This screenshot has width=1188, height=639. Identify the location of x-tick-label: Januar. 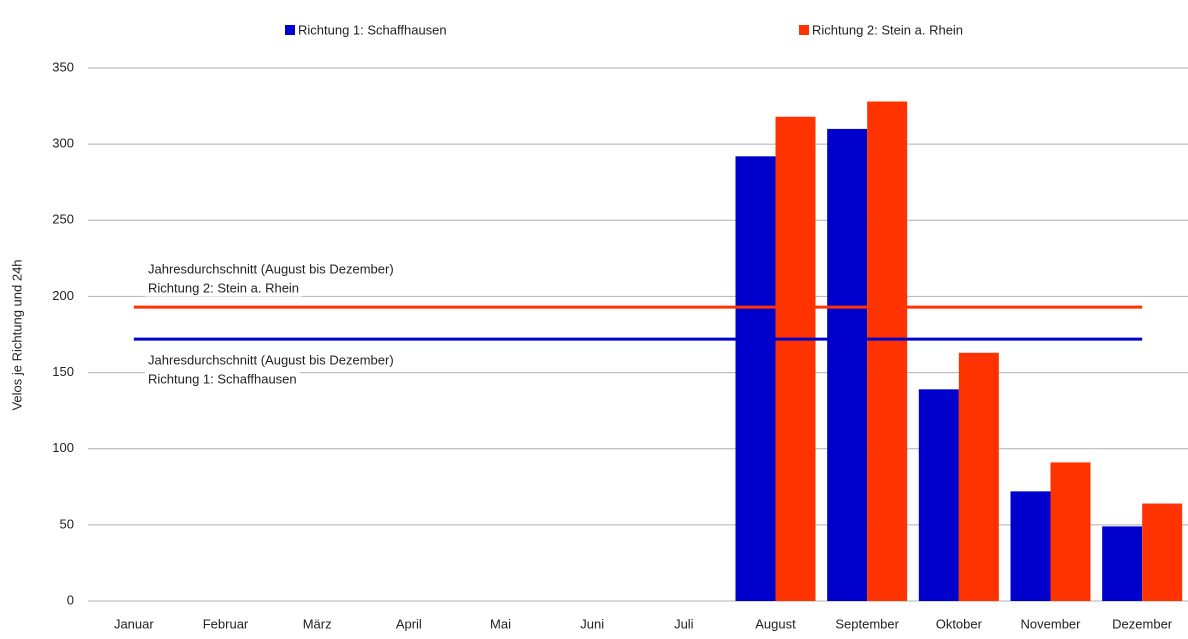
(134, 623).